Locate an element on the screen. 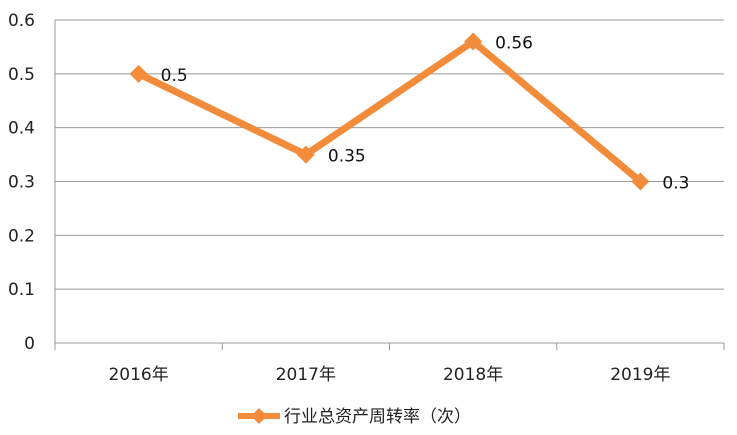  y-axis-ticks: 0 0.1 0.2 0.3 0.4 0.5 0.6 is located at coordinates (21, 182).